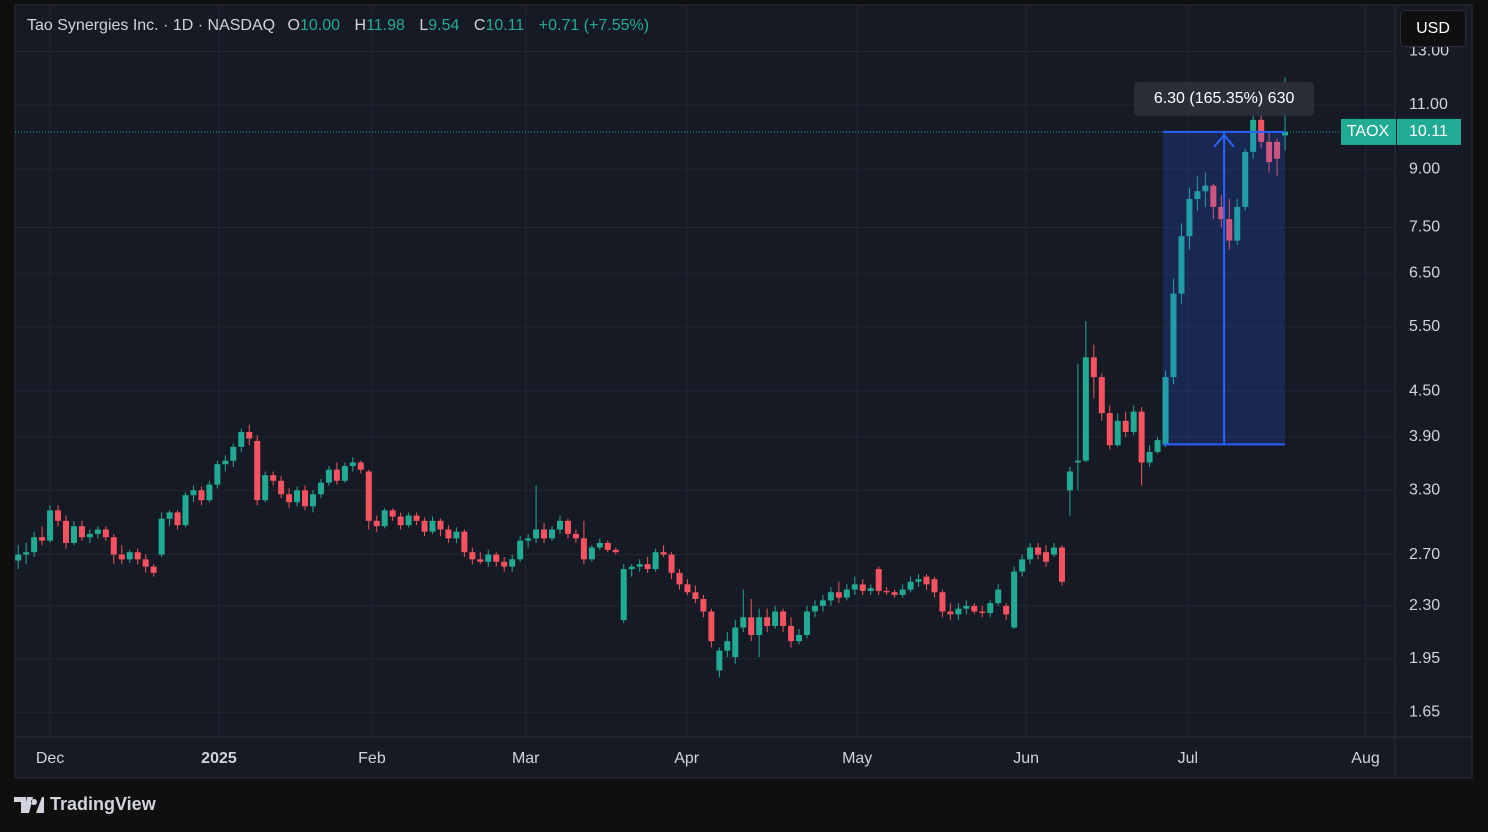 The height and width of the screenshot is (832, 1488). What do you see at coordinates (1424, 436) in the screenshot?
I see `y-tick-label: 3.90` at bounding box center [1424, 436].